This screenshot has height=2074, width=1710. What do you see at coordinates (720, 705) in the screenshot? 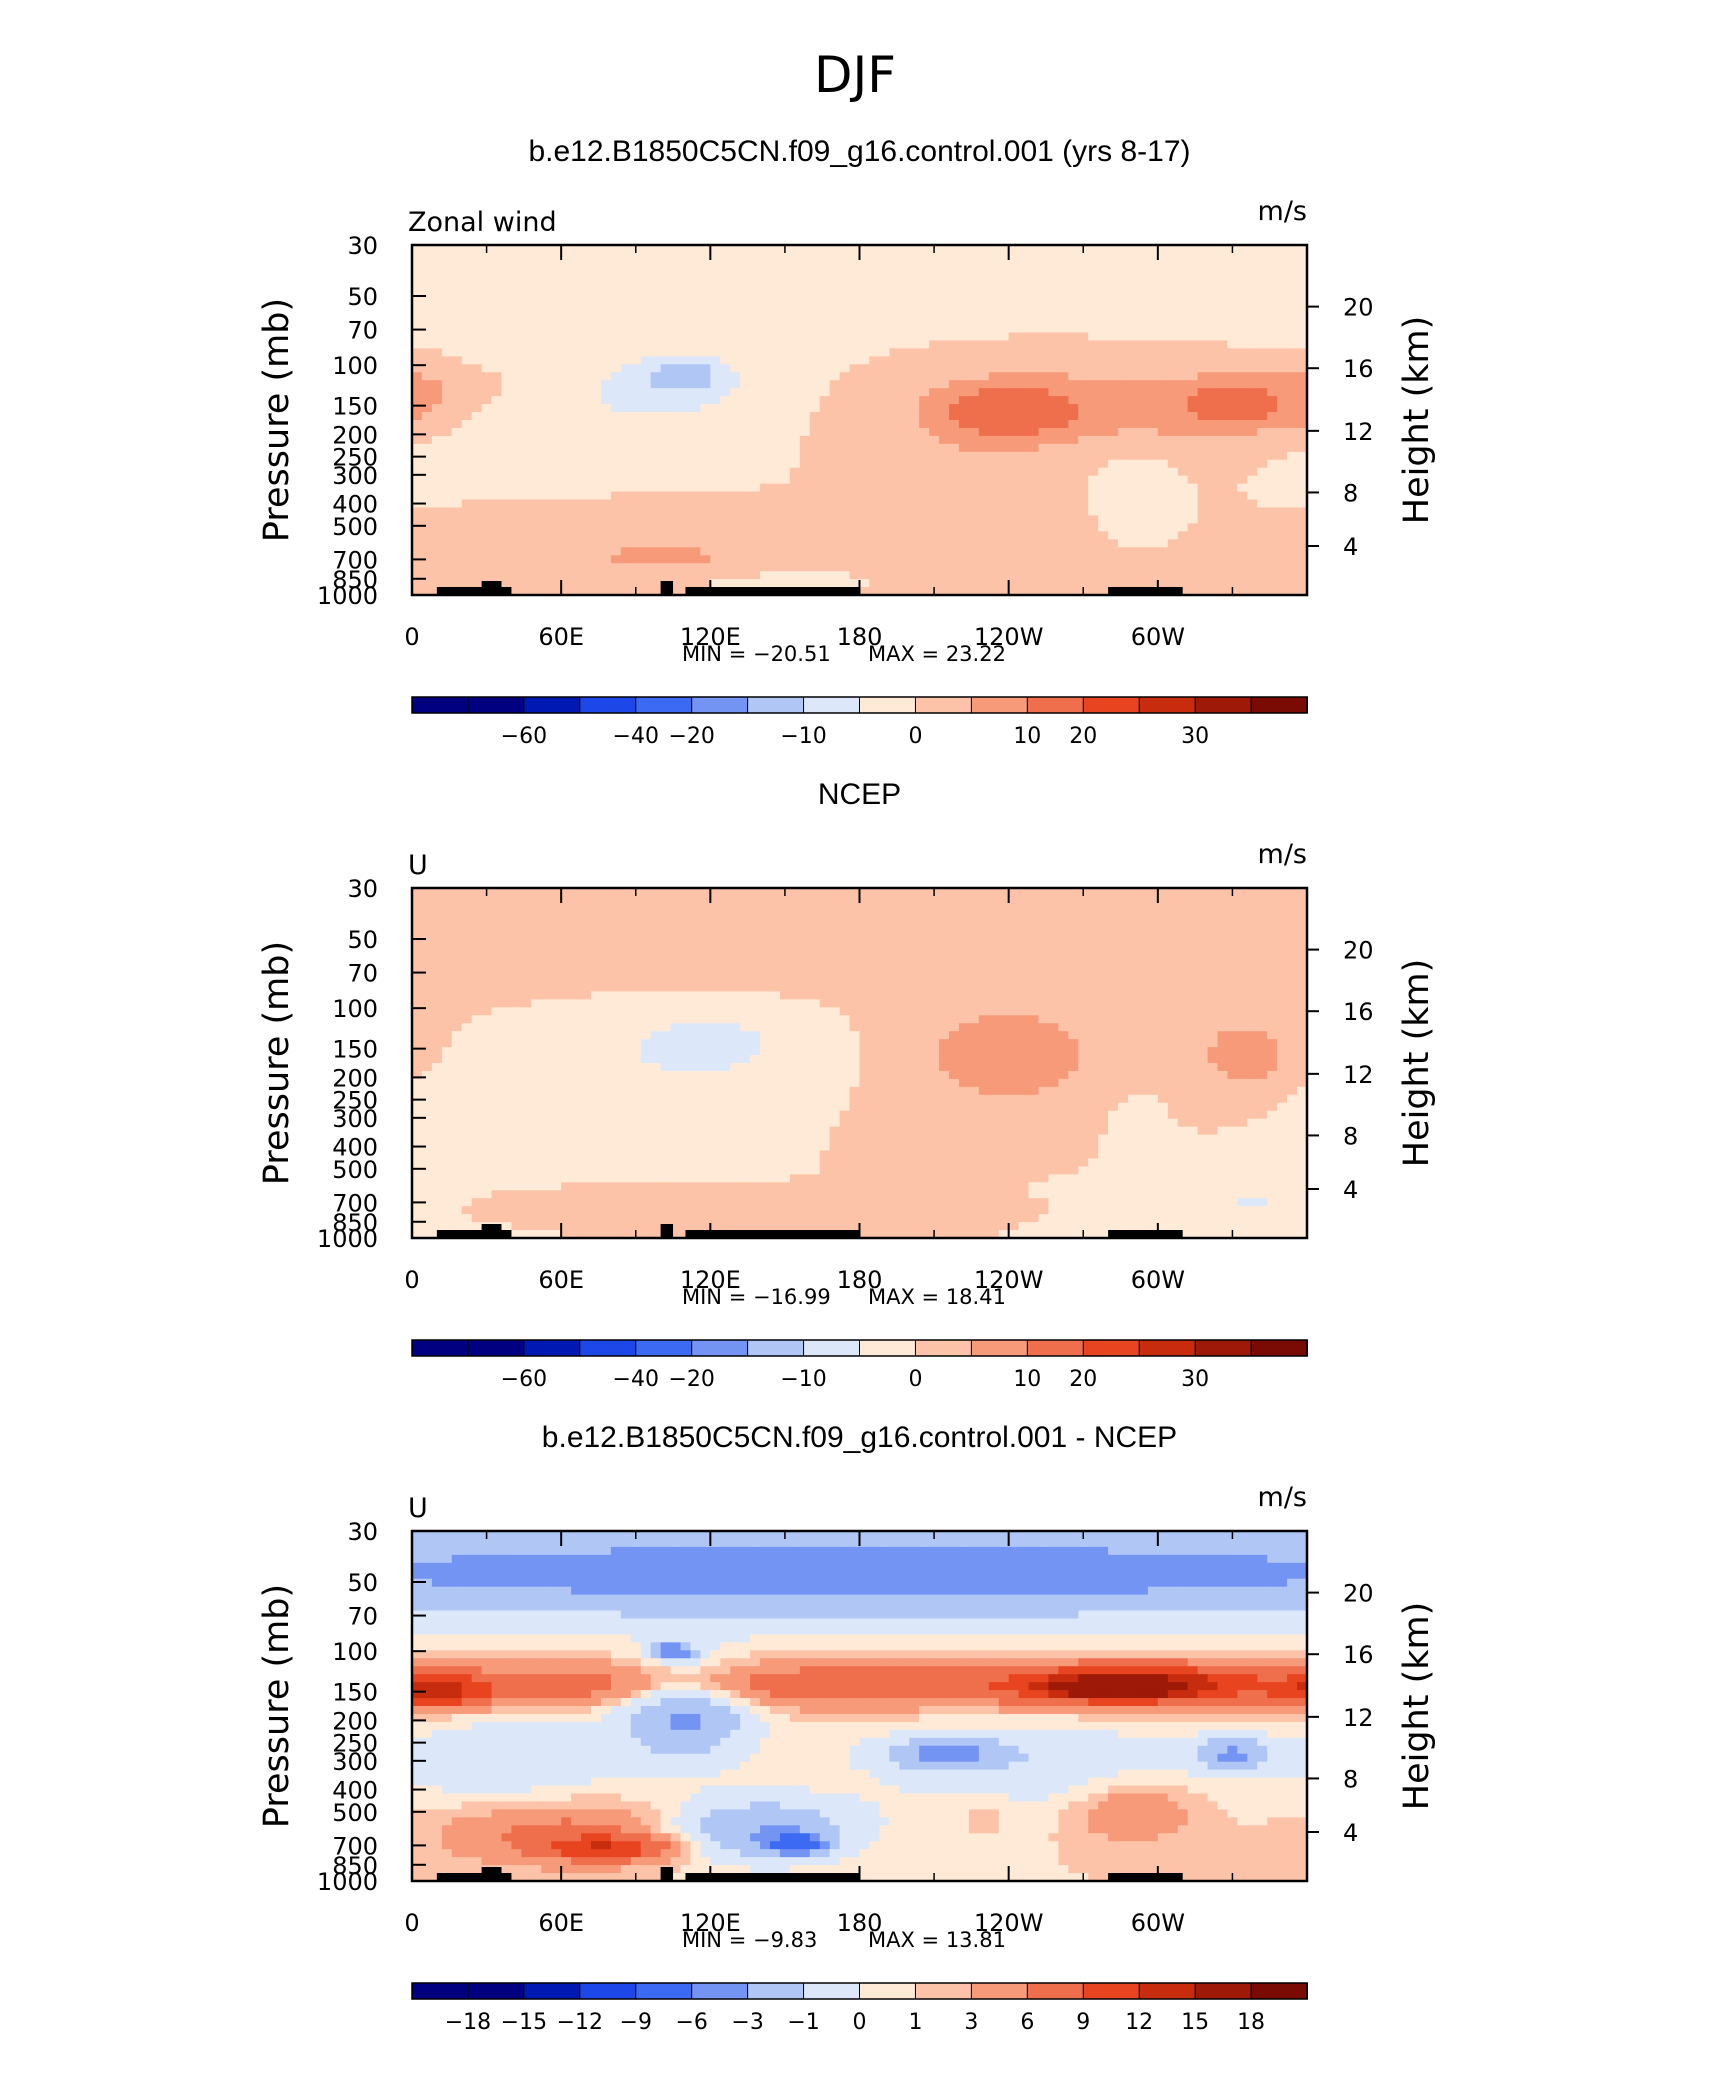
I see `colorbar-box` at bounding box center [720, 705].